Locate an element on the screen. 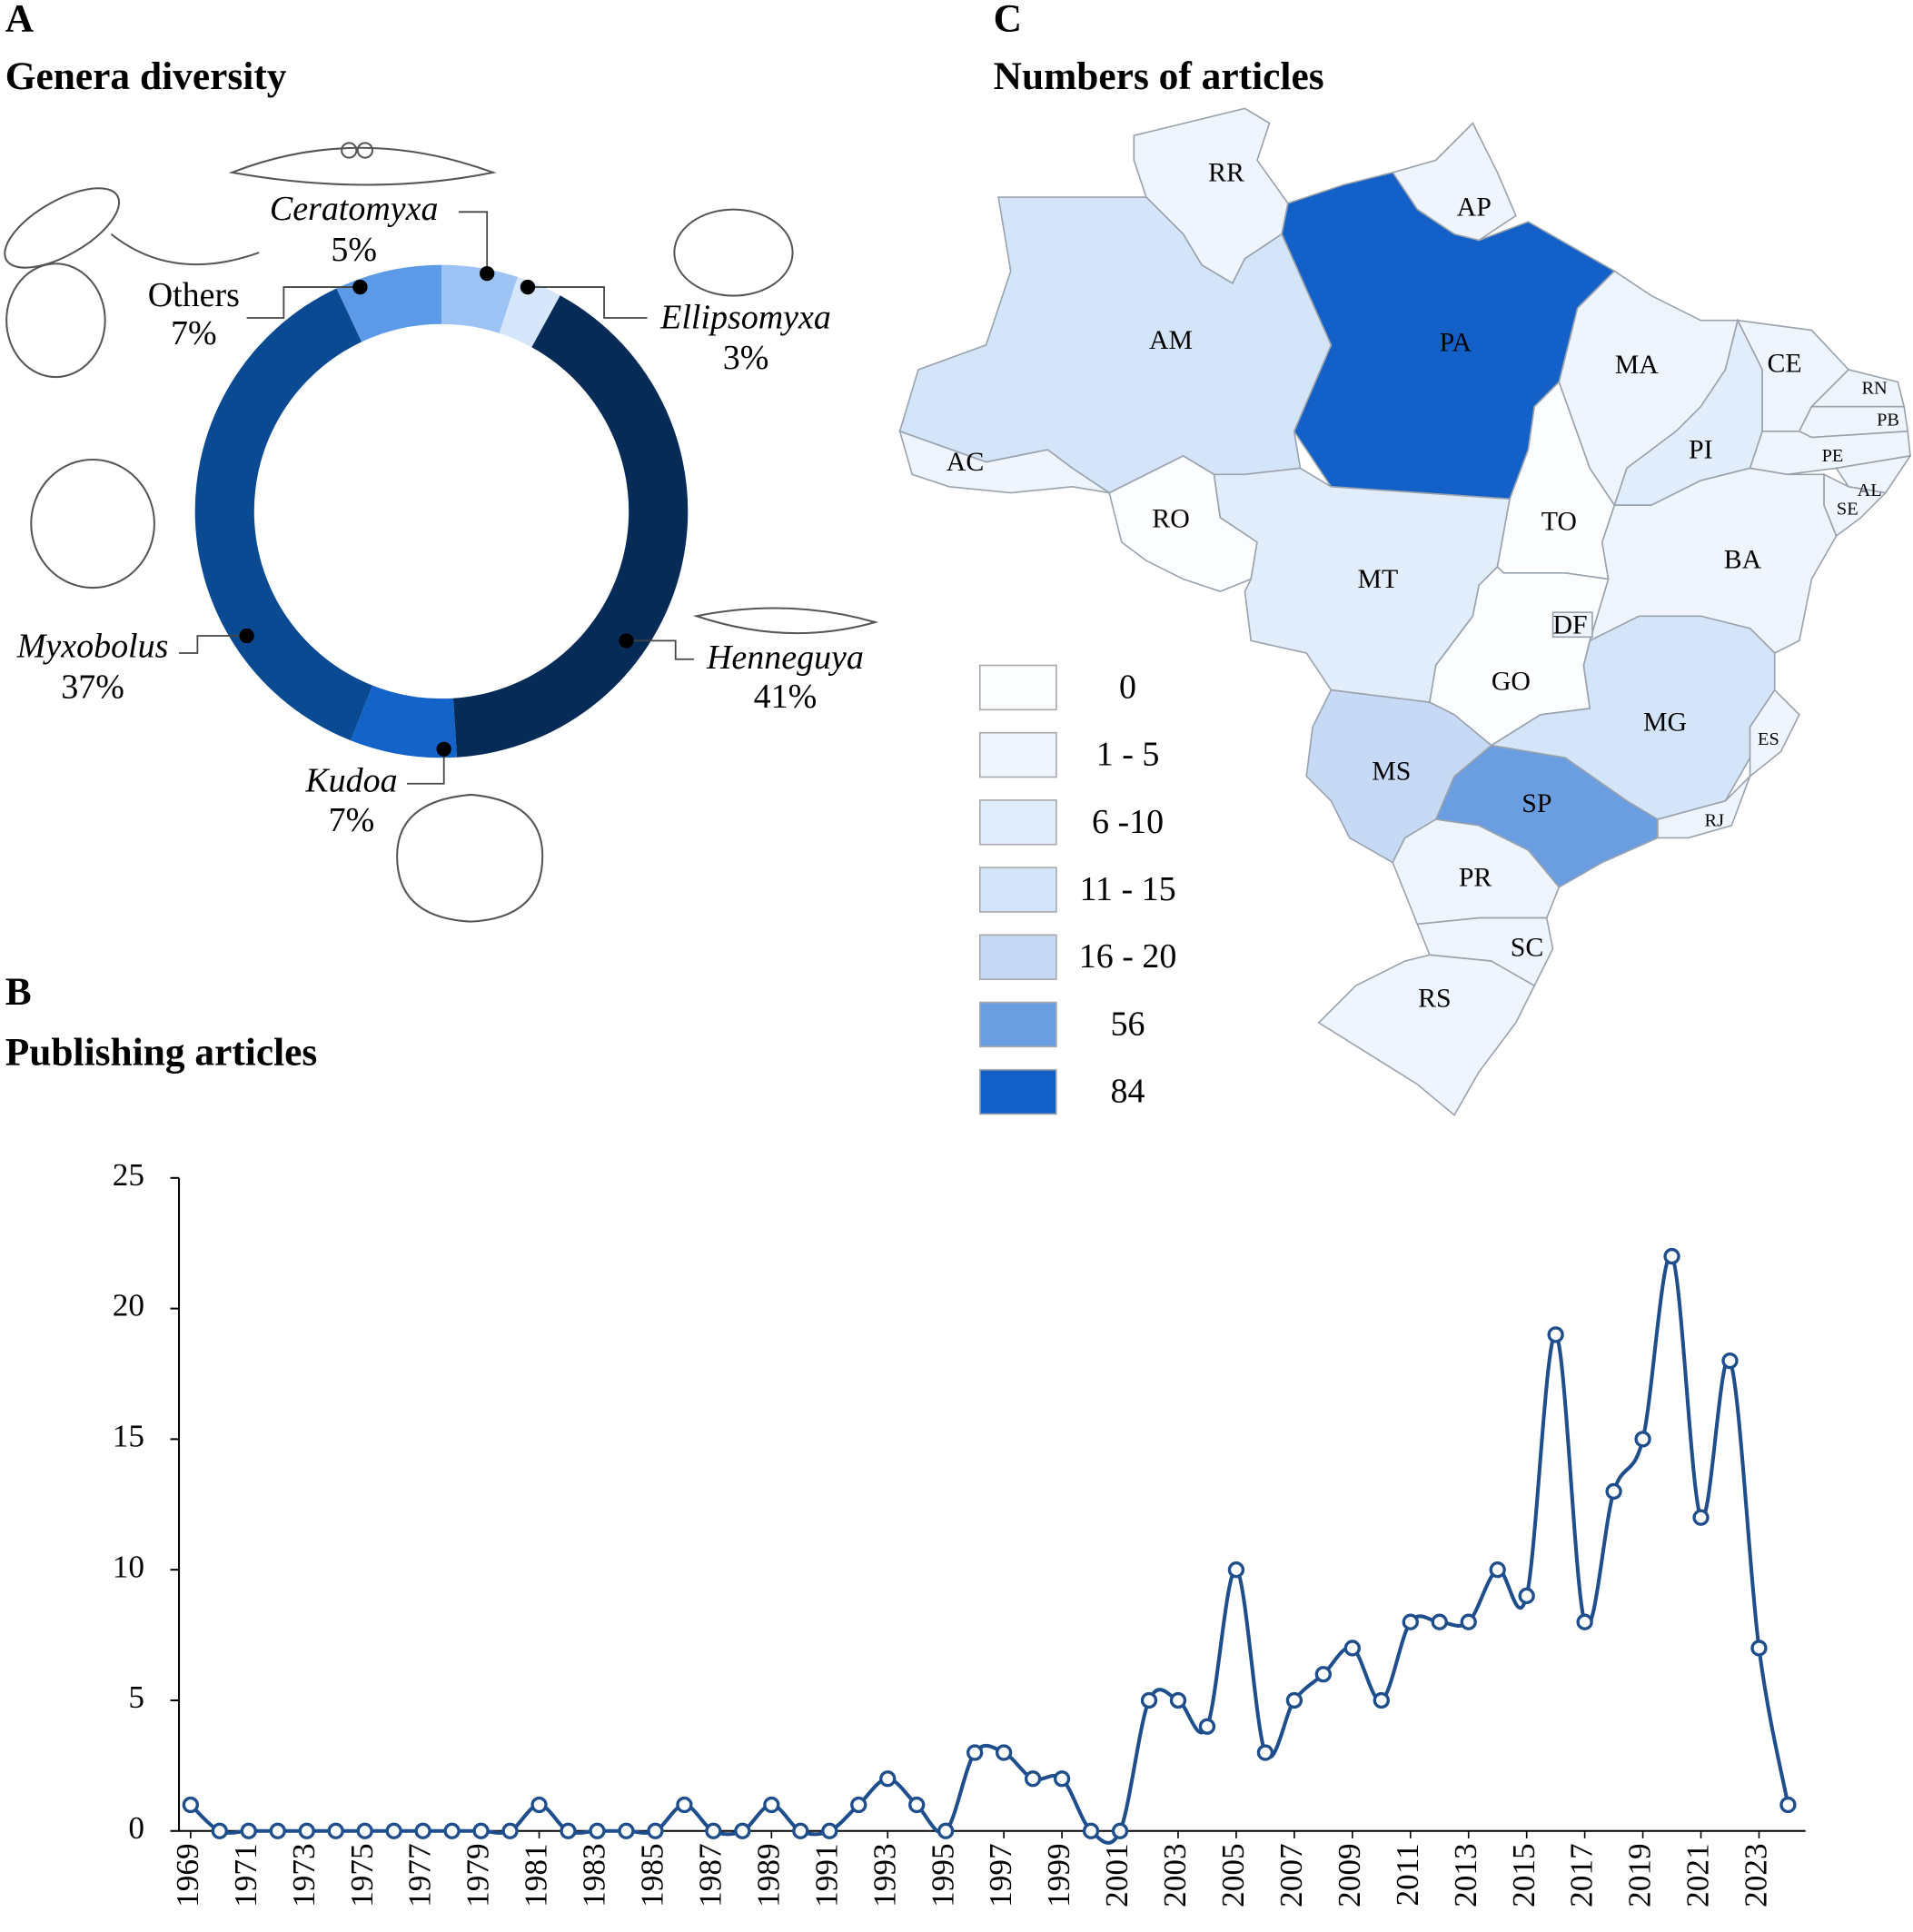  state-label: RJ is located at coordinates (1715, 820).